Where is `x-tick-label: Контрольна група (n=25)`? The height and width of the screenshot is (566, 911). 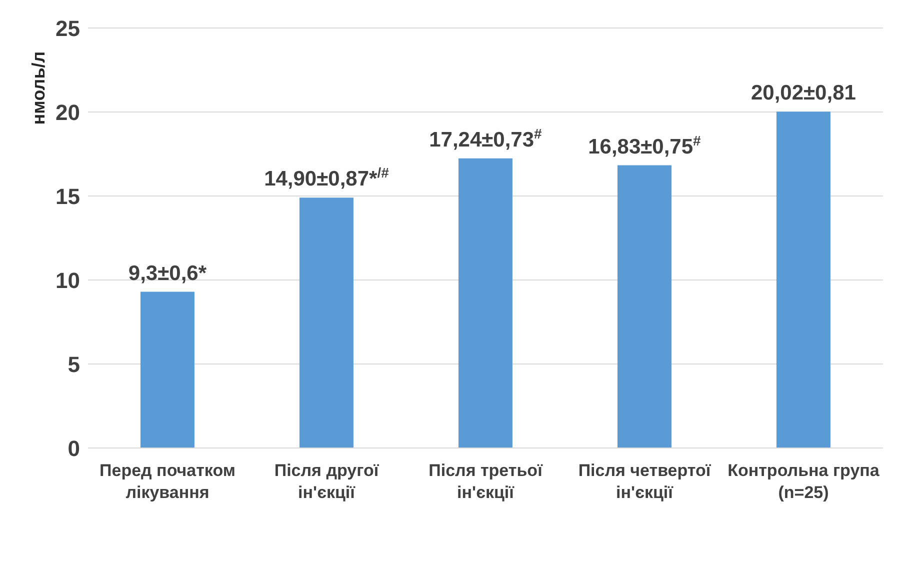
x-tick-label: Контрольна група (n=25) is located at coordinates (804, 481).